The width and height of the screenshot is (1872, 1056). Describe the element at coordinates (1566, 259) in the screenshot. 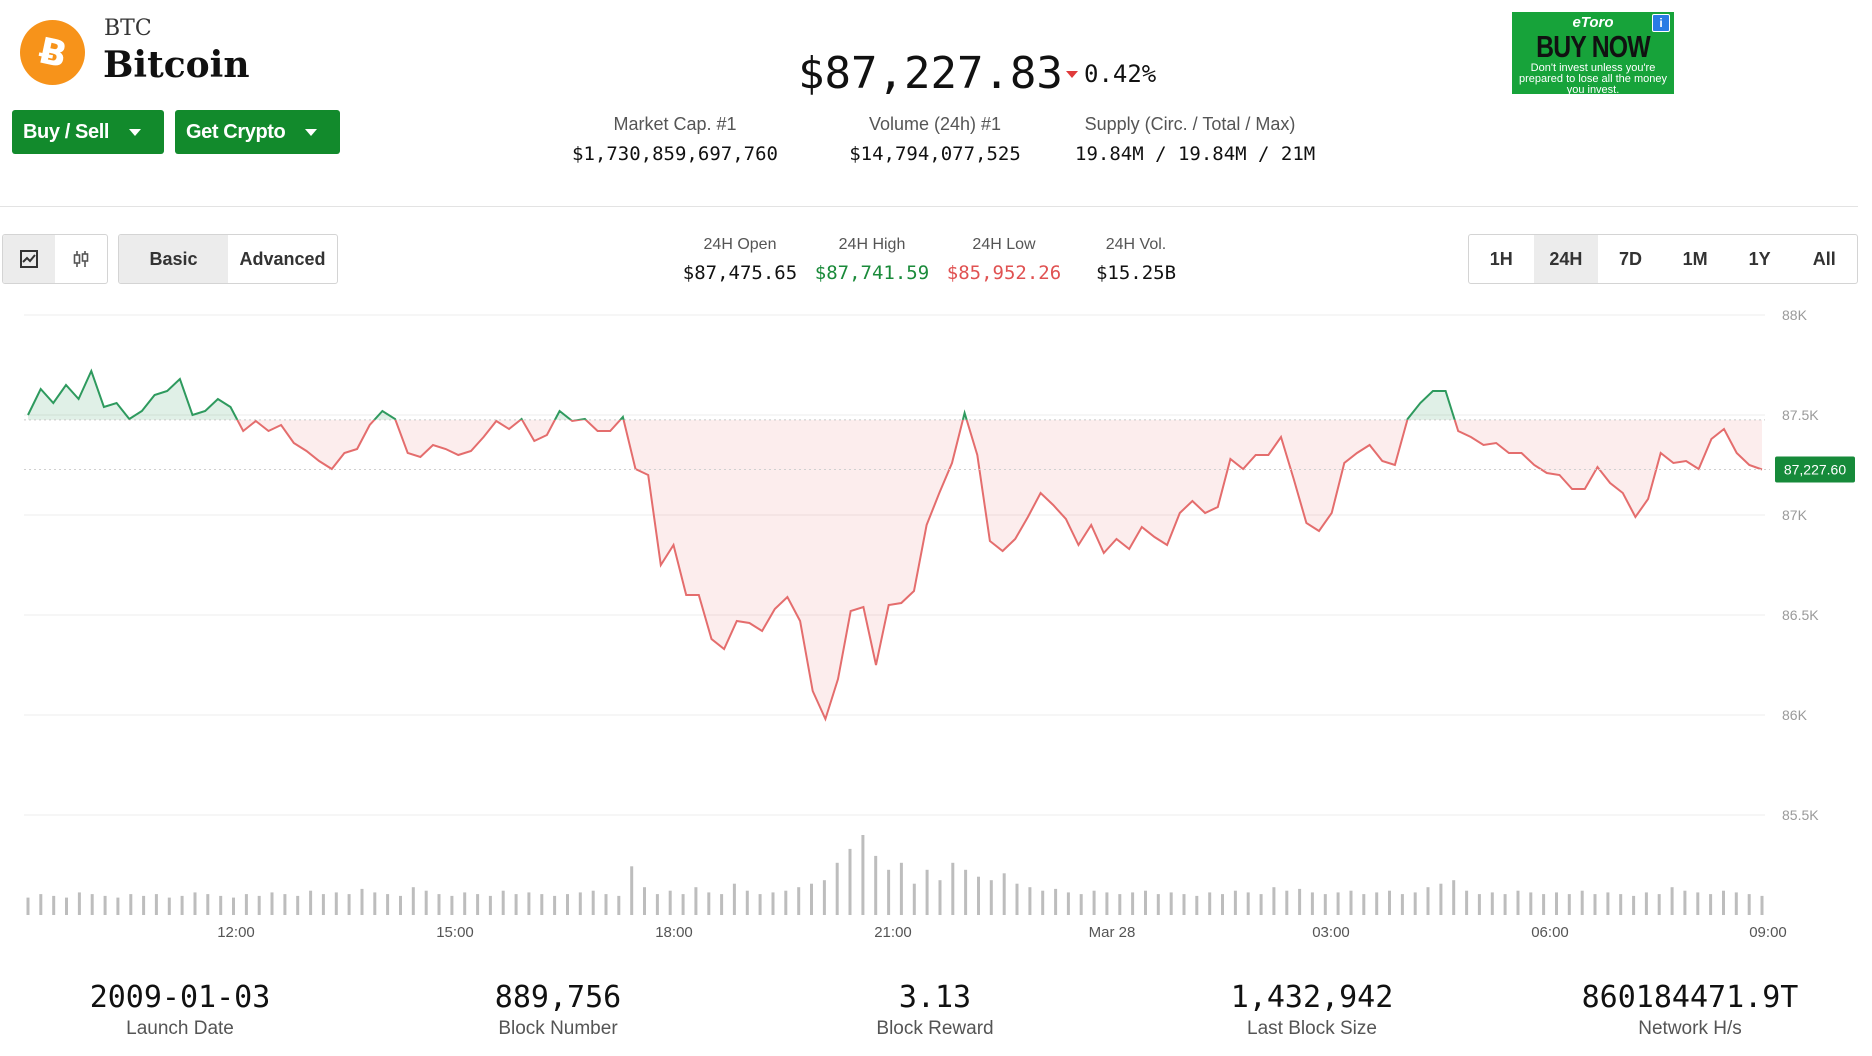

I see `range-24h: 24H` at that location.